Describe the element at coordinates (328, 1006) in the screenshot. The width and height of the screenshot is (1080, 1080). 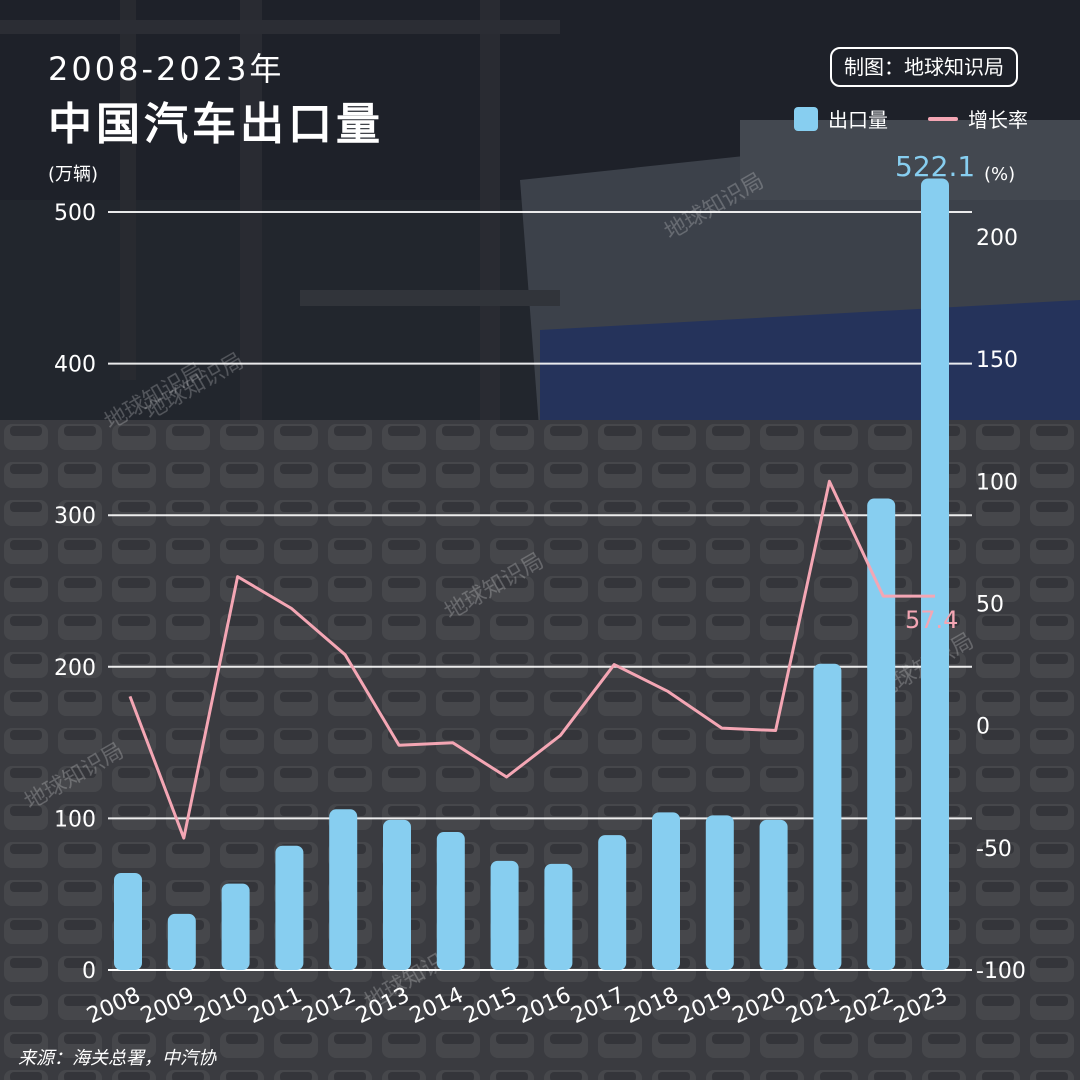
I see `x-tick-label: 2012` at that location.